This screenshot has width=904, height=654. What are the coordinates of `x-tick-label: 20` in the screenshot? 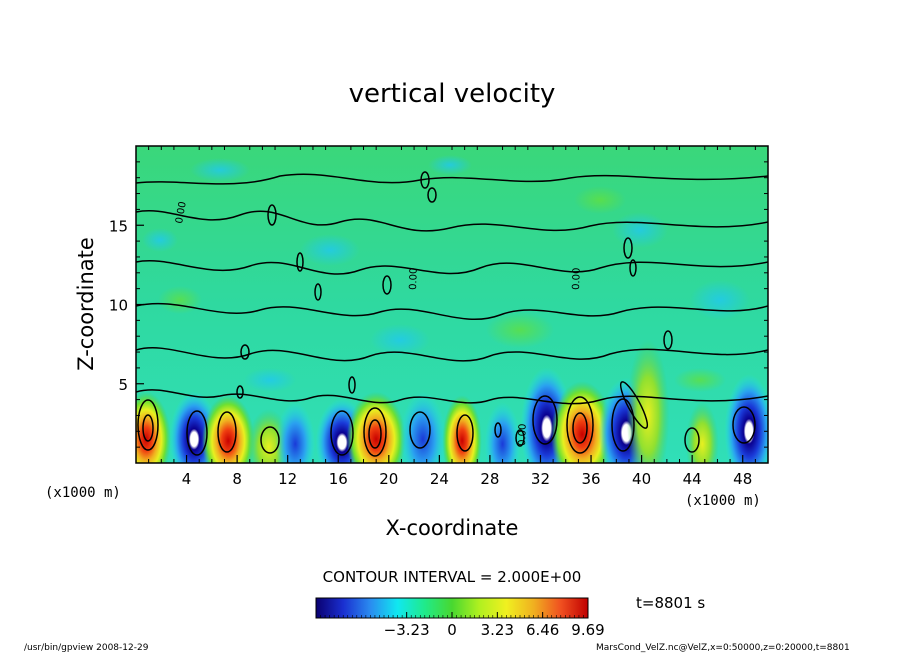 It's located at (388, 479).